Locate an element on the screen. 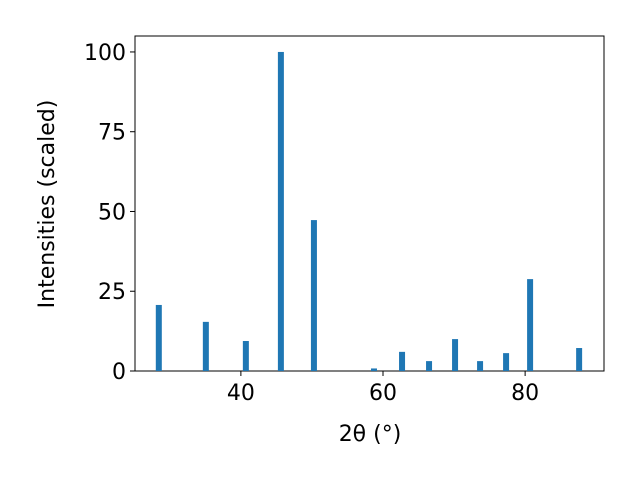  y-tick-label: 50 is located at coordinates (112, 212).